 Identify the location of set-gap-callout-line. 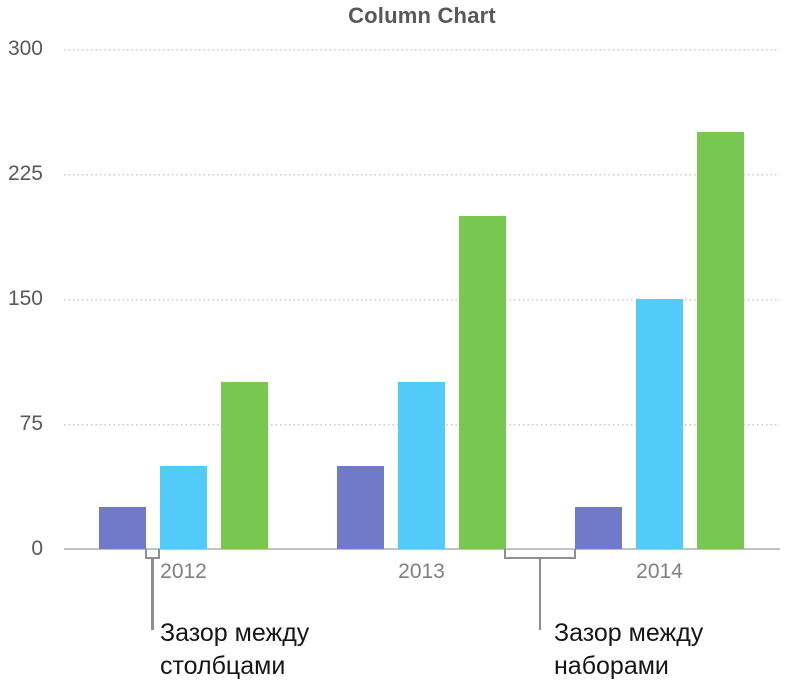
(539, 594).